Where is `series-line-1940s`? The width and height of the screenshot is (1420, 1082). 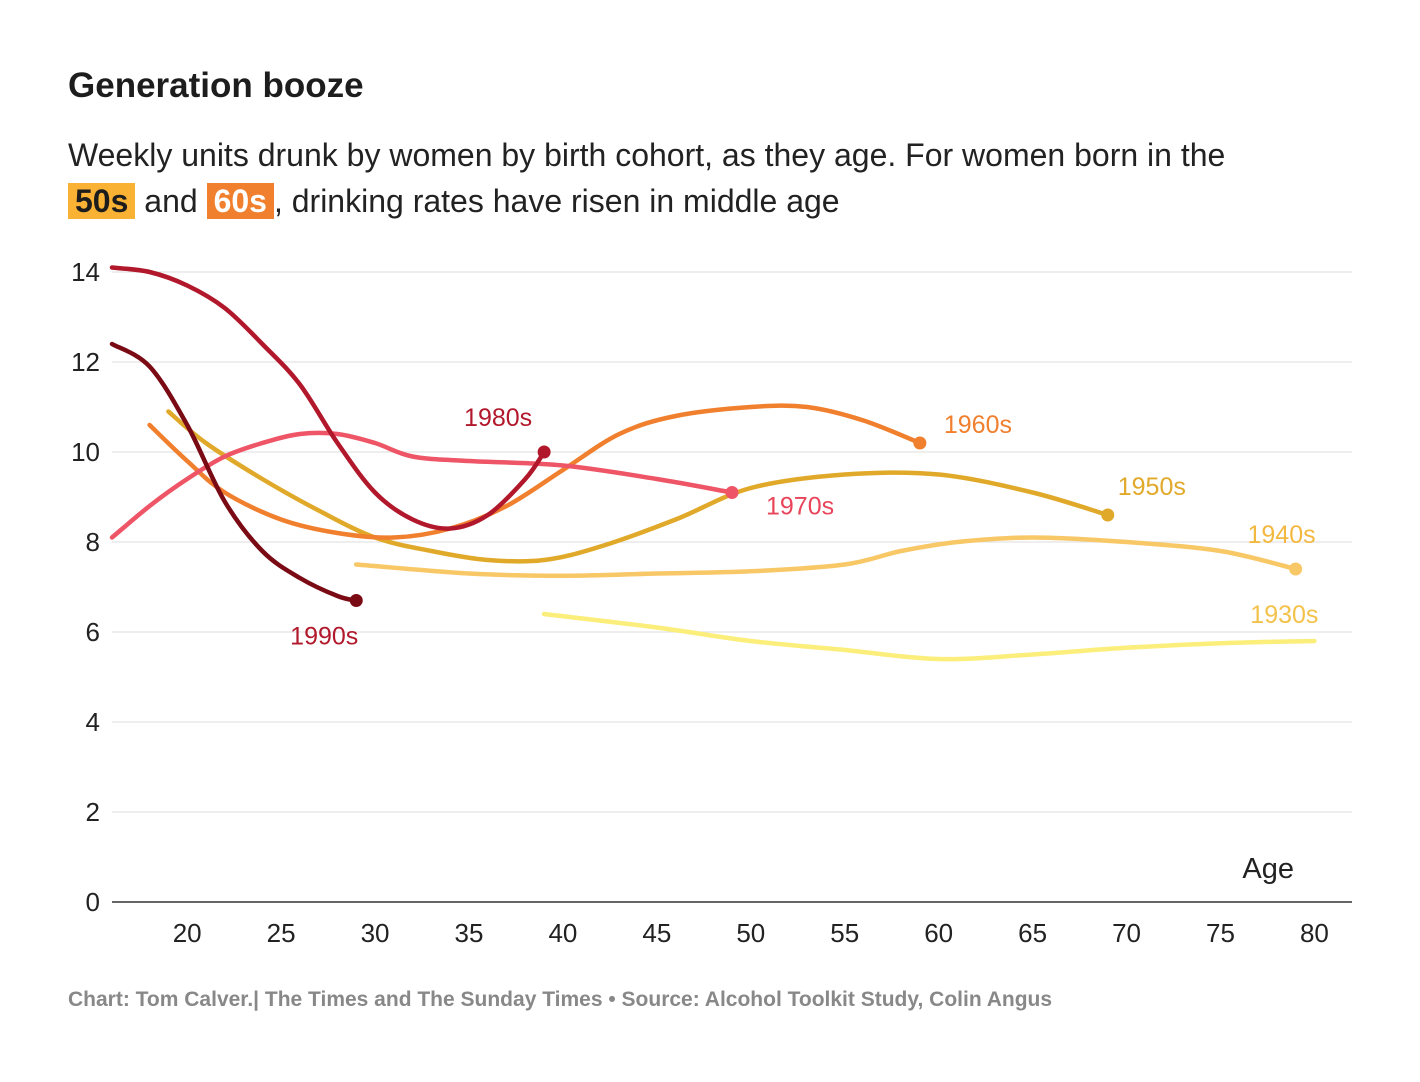 series-line-1940s is located at coordinates (825, 557).